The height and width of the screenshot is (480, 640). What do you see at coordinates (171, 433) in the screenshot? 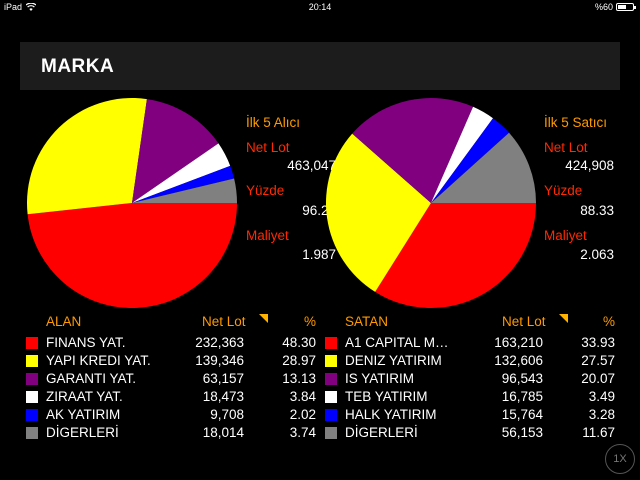
I see `table-row: DİGERLERİ 18,014 3.74` at bounding box center [171, 433].